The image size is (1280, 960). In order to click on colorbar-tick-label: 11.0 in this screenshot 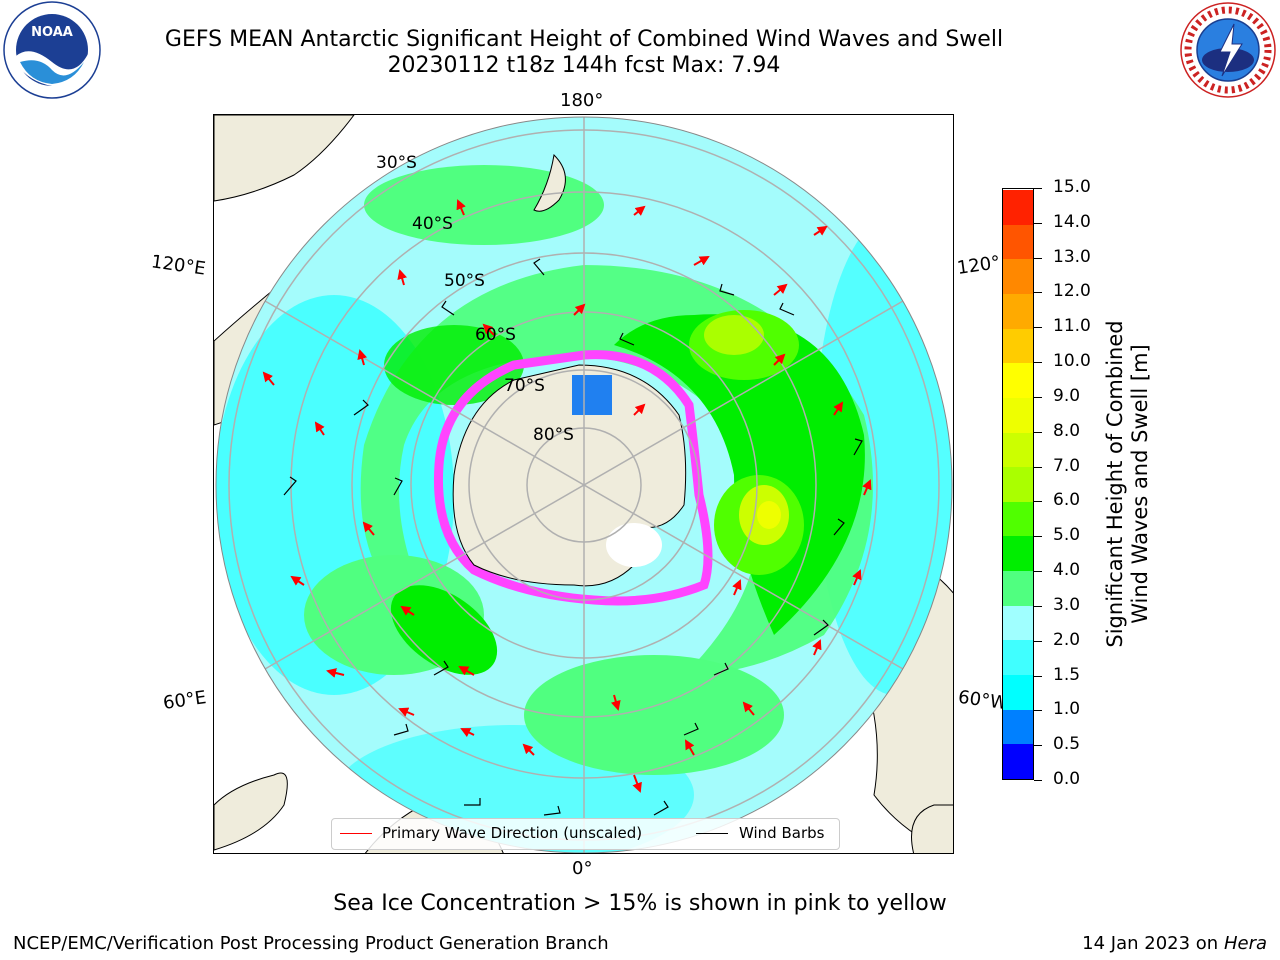, I will do `click(1072, 326)`.